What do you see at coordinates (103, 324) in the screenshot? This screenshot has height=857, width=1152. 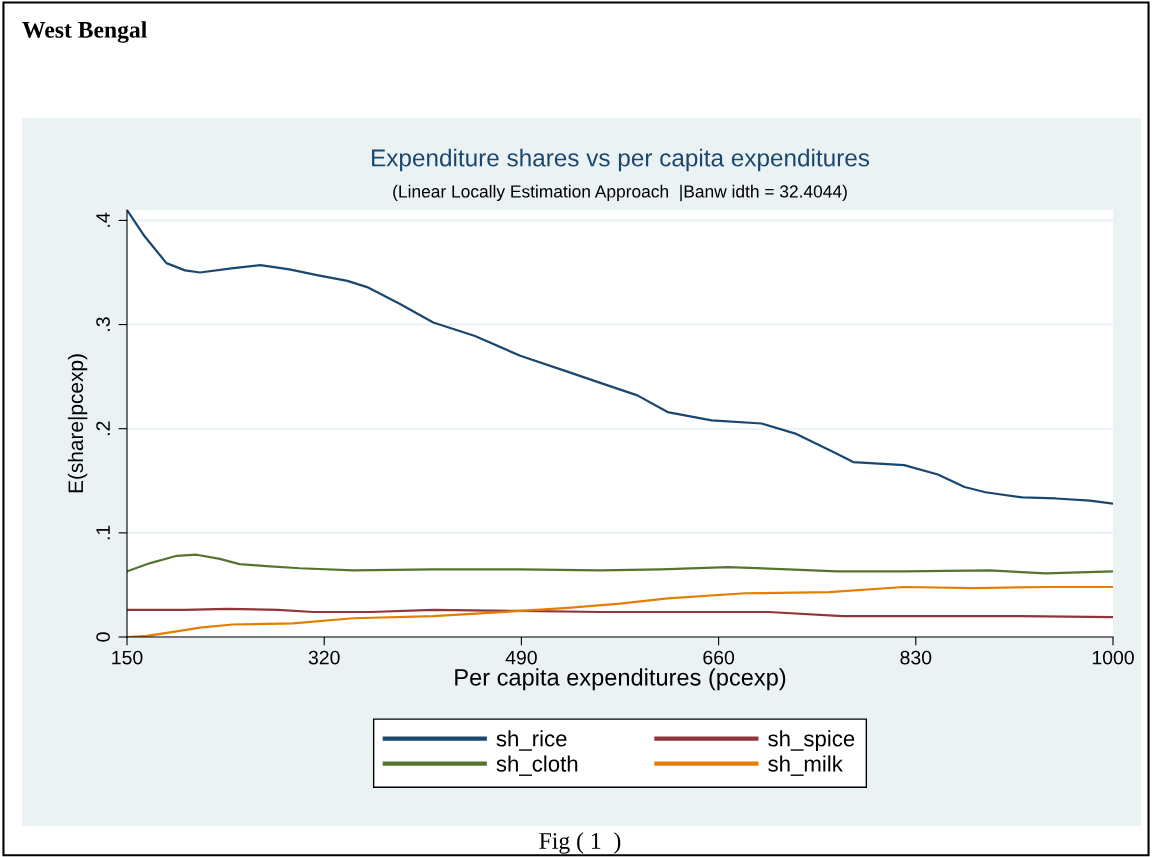 I see `y-tick-label: .3` at bounding box center [103, 324].